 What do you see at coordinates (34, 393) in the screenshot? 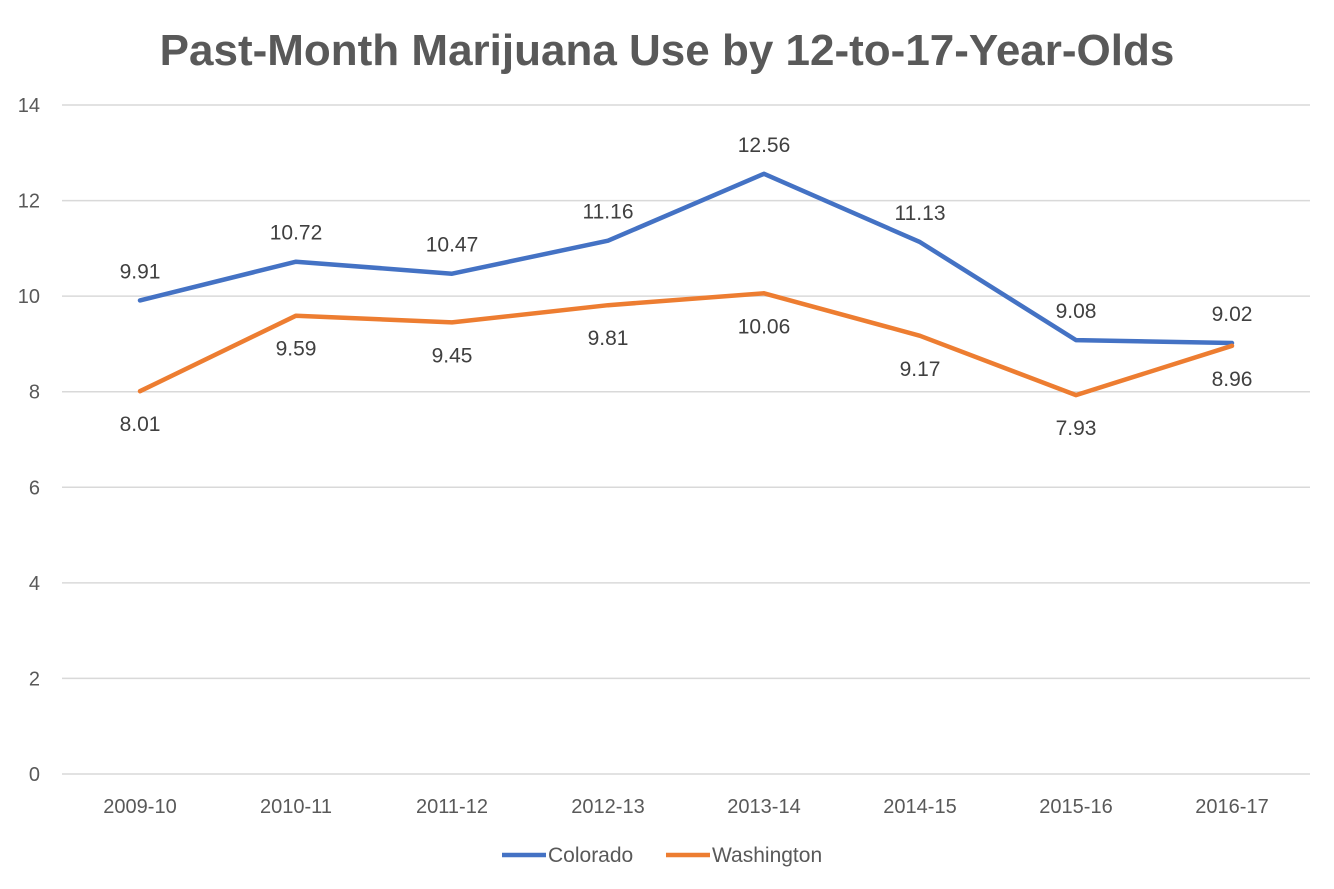
I see `y-tick-label: 8` at bounding box center [34, 393].